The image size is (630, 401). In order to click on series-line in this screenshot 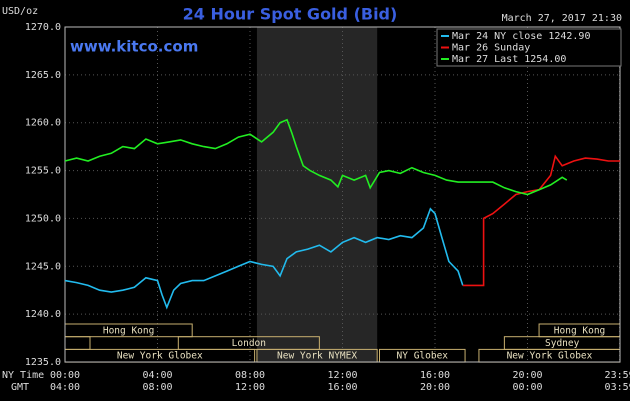, I will do `click(541, 220)`.